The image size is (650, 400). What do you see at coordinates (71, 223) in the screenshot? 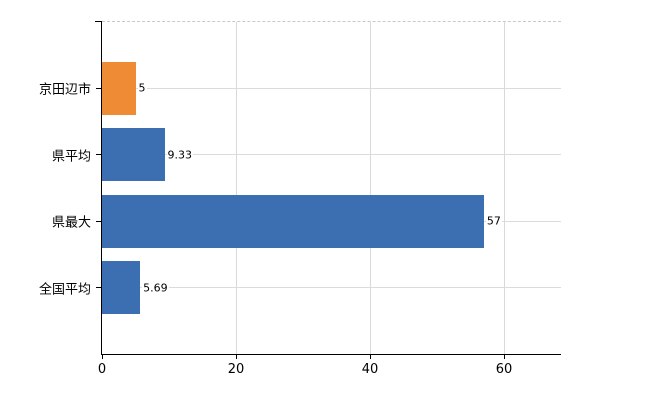
I see `category-label: 県最大` at bounding box center [71, 223].